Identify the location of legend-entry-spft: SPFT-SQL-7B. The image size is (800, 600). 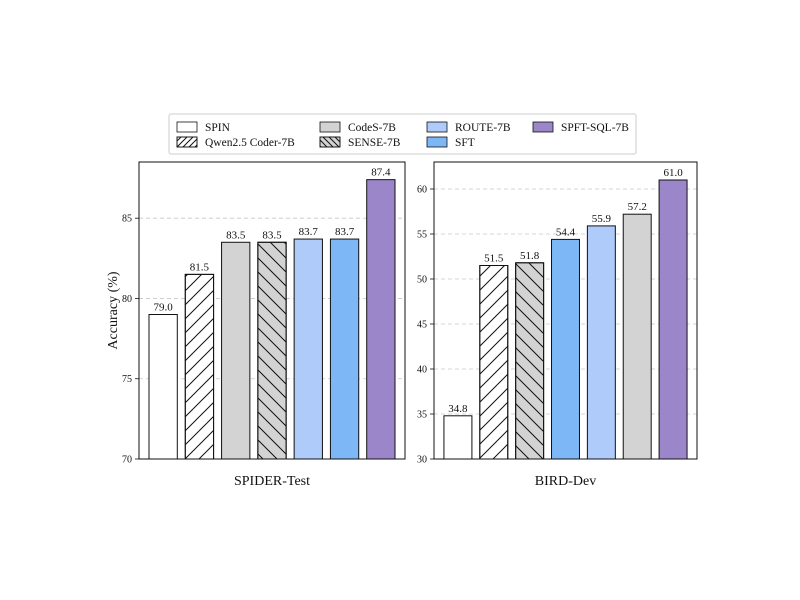
(580, 127).